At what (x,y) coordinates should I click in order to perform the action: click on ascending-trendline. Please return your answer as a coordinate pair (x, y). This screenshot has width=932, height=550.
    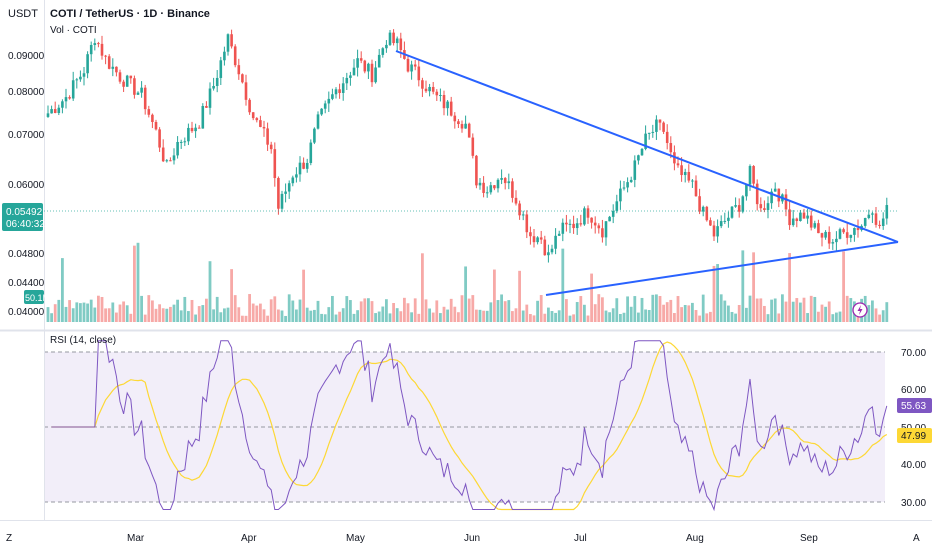
    Looking at the image, I should click on (722, 268).